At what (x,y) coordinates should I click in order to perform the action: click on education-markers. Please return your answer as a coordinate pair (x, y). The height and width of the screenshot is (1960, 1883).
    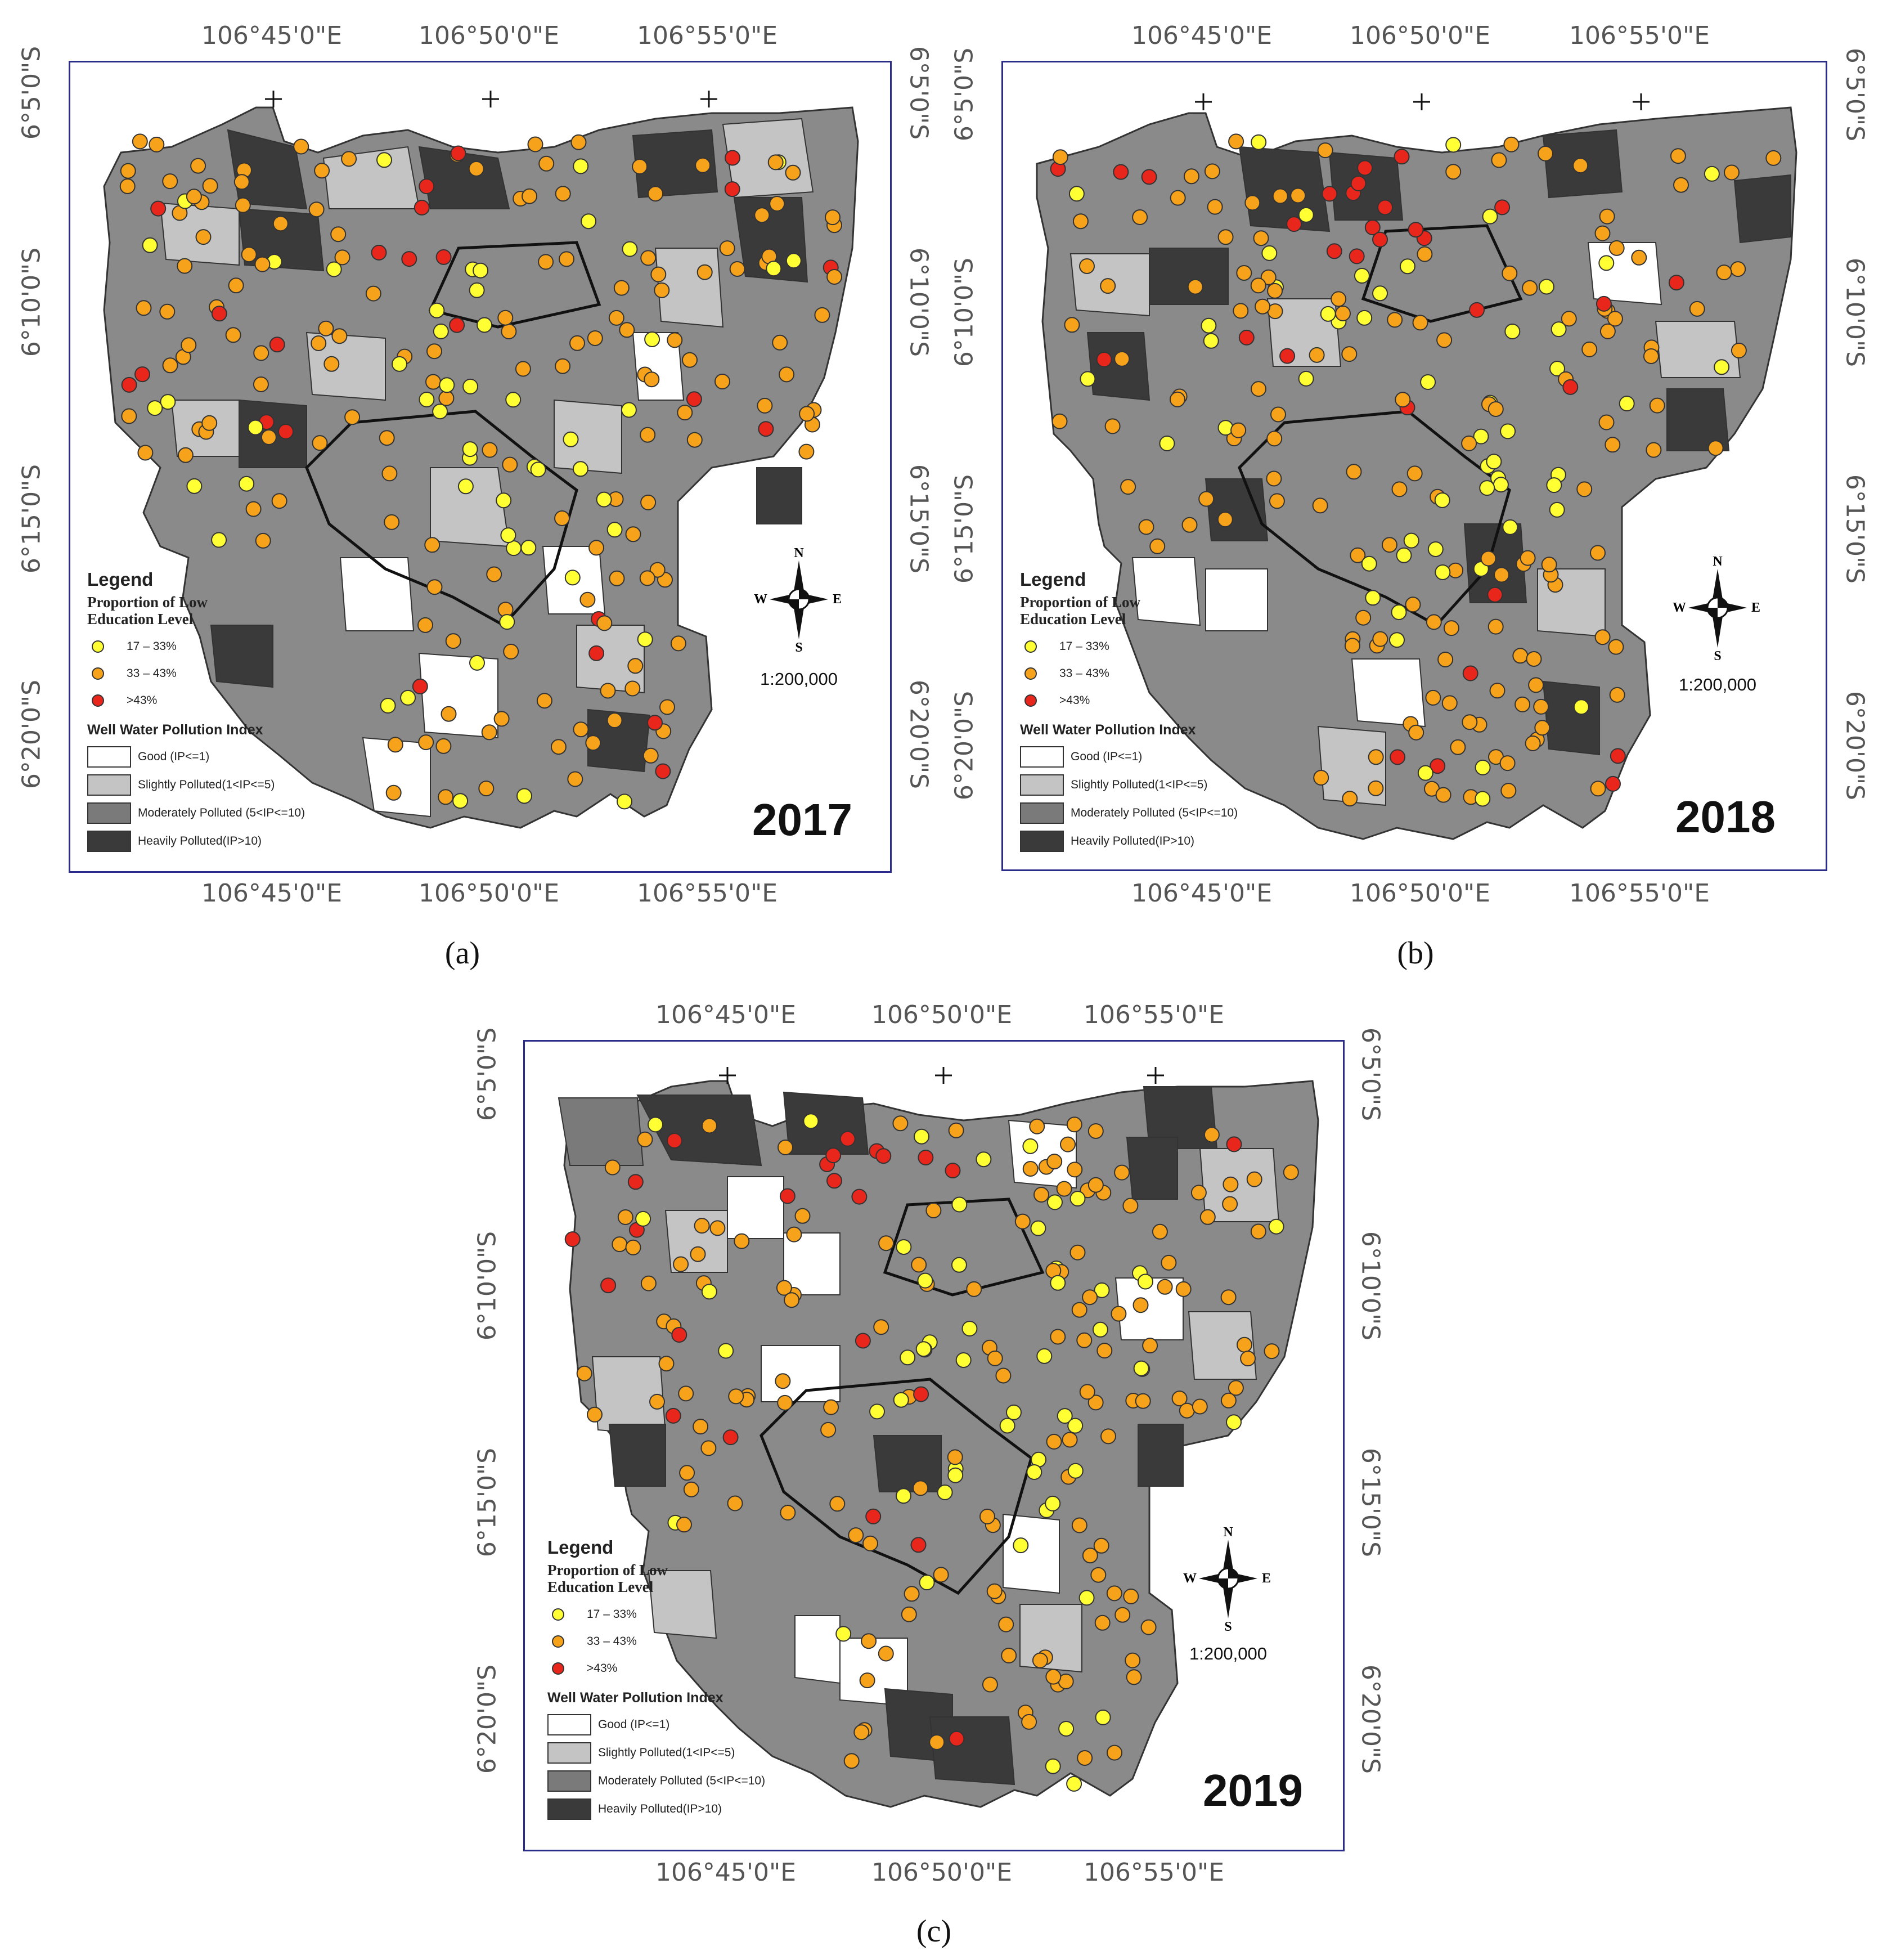
    Looking at the image, I should click on (481, 472).